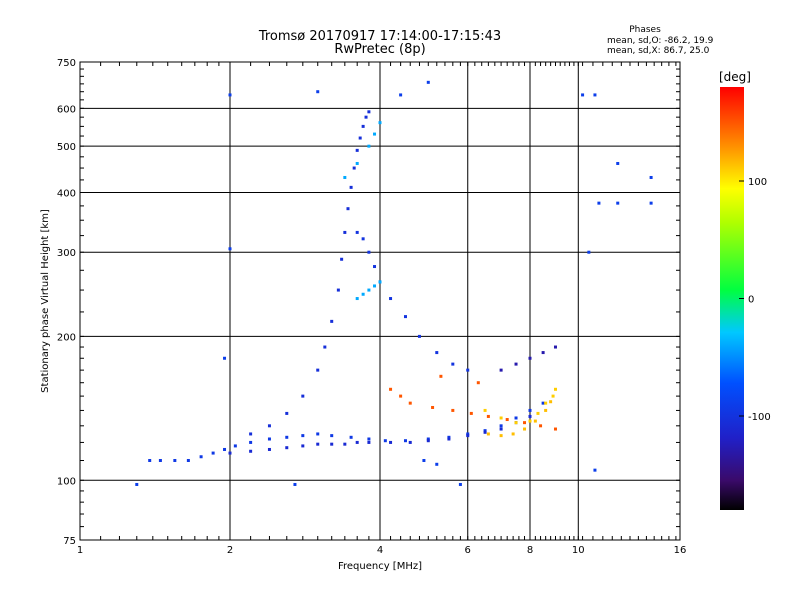 Image resolution: width=800 pixels, height=600 pixels. Describe the element at coordinates (66, 481) in the screenshot. I see `y-tick-label: 100` at that location.